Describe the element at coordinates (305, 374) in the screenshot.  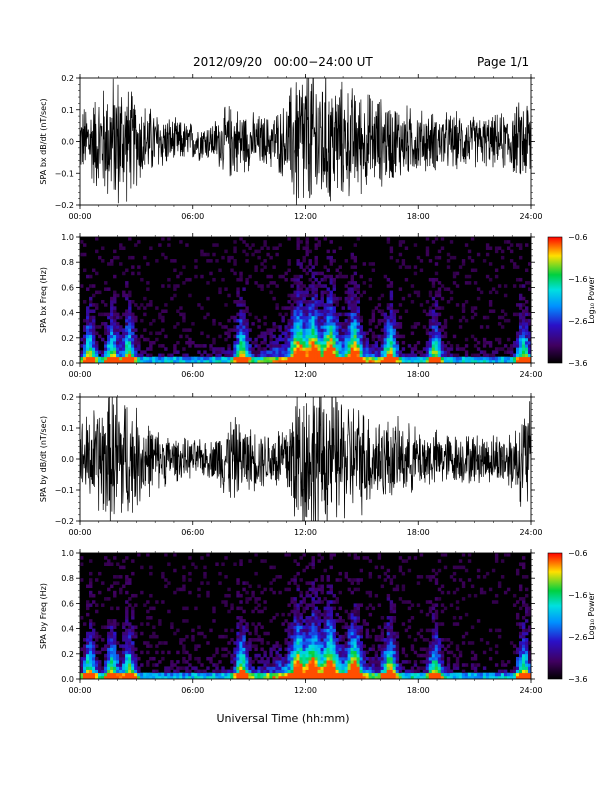
I see `x-tick-label: 12:00` at that location.